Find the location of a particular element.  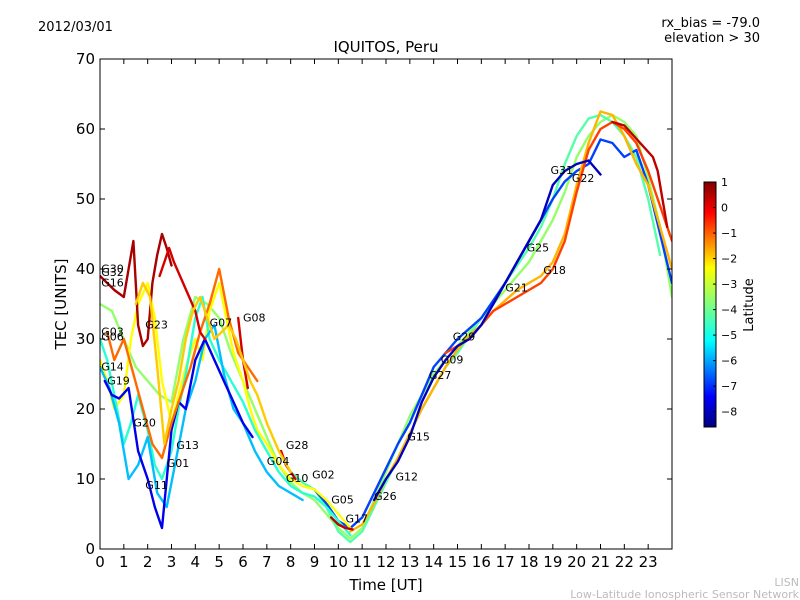

x-tick-label: 12 is located at coordinates (385, 562).